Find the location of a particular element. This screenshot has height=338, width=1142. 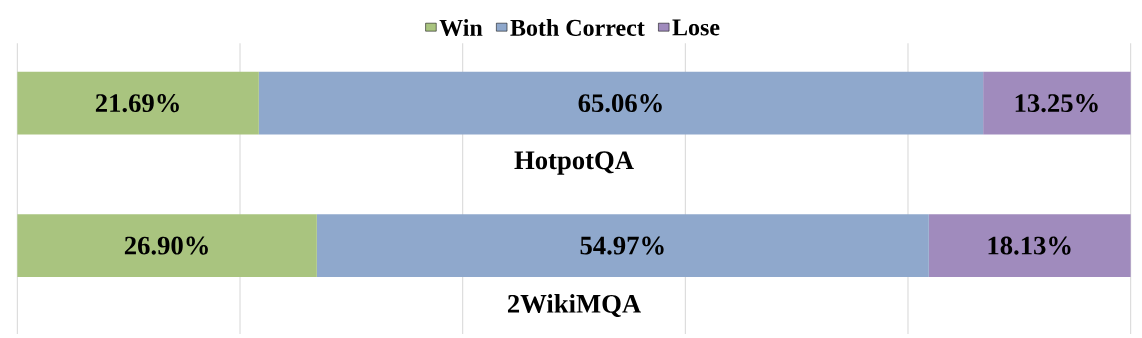

y-tick-label: HotpotQA is located at coordinates (574, 163).